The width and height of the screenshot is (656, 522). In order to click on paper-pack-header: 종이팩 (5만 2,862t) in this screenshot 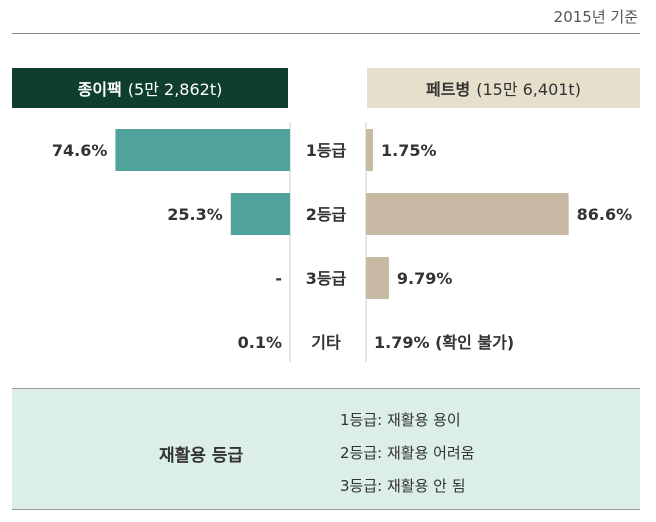, I will do `click(150, 88)`.